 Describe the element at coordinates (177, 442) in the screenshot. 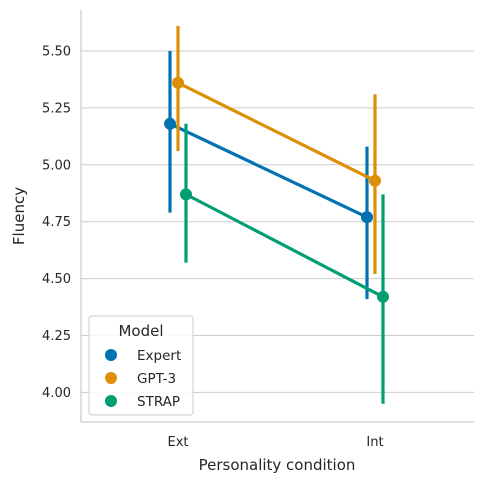

I see `x-tick-label: Ext` at that location.